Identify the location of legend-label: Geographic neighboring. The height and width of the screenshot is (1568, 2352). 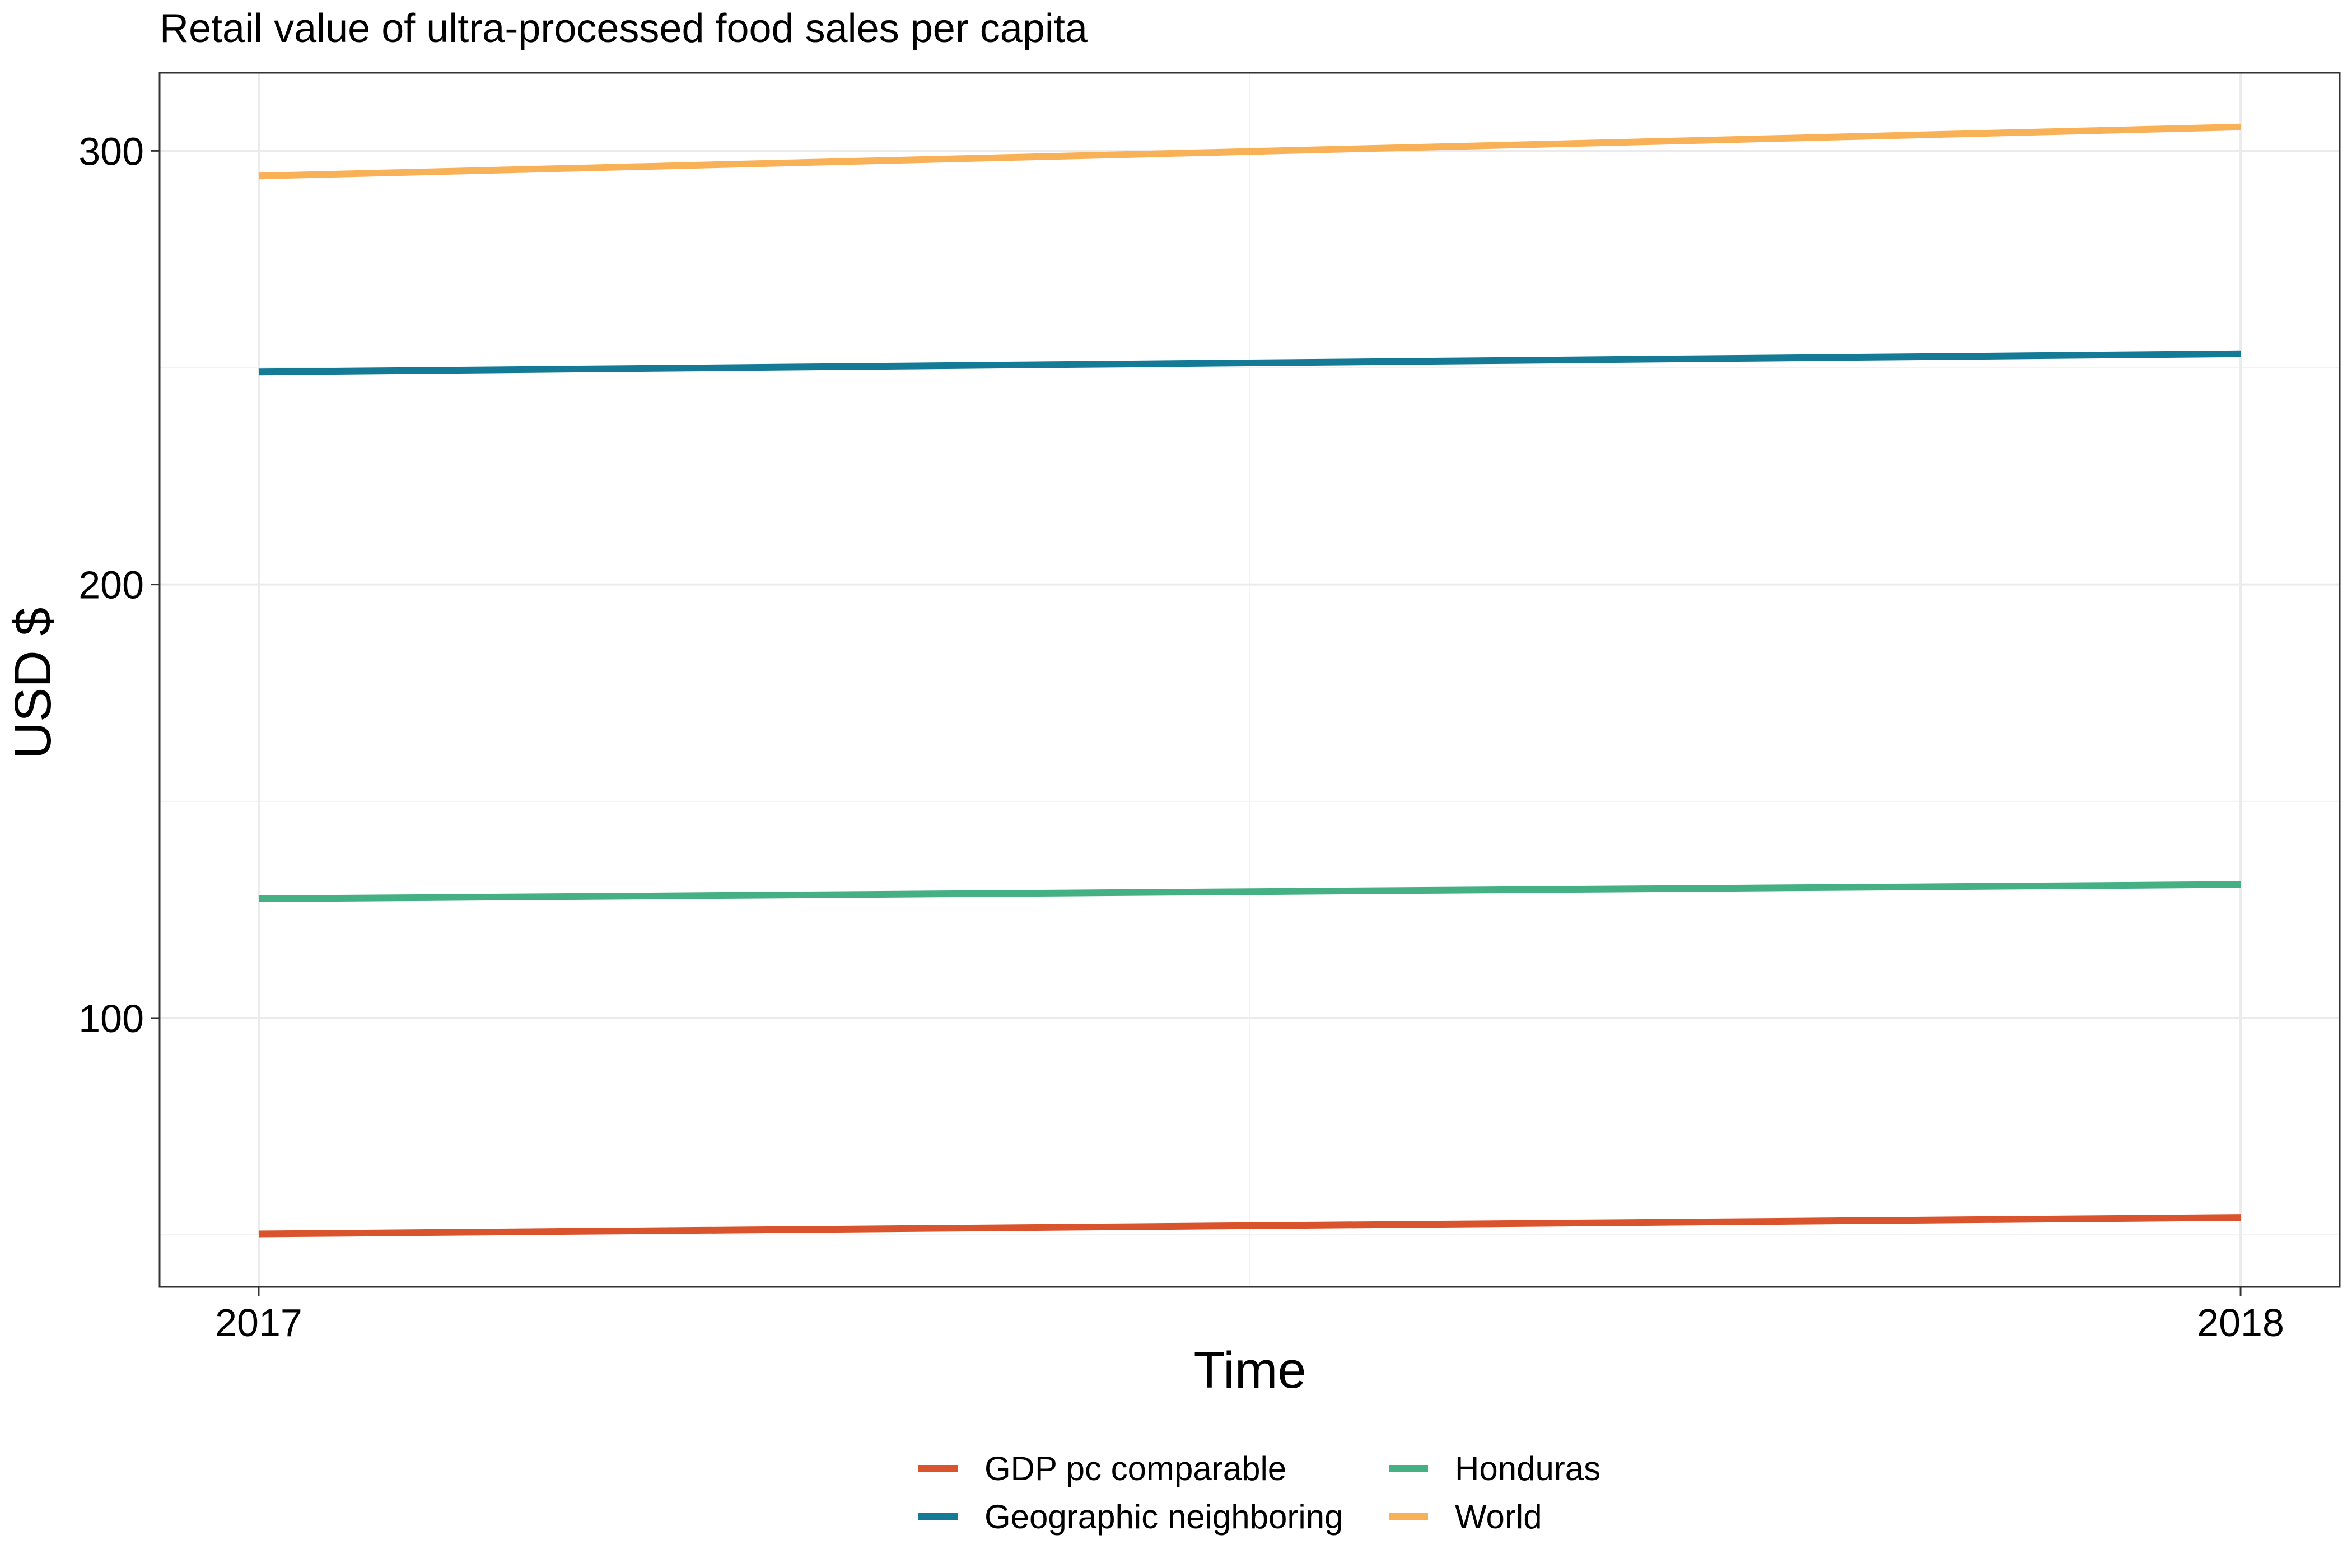
(1164, 1517).